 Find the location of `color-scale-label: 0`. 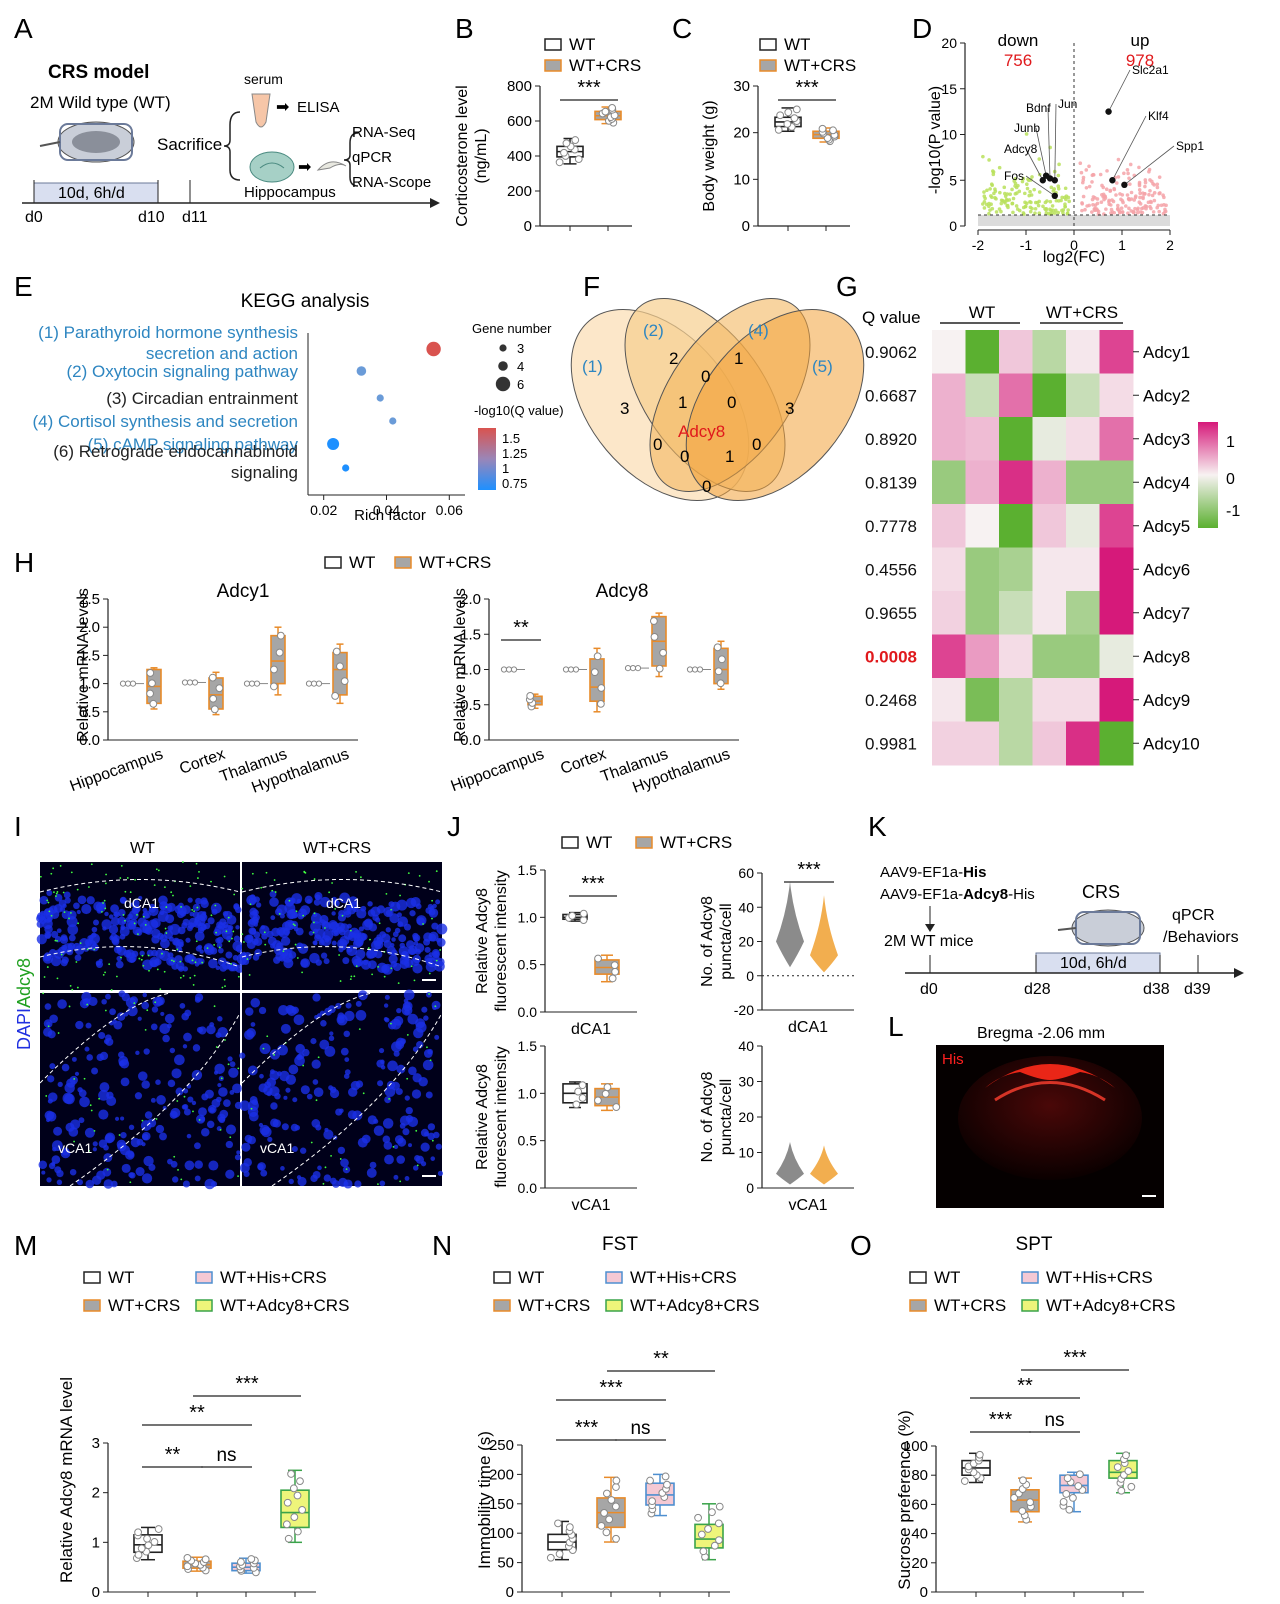

color-scale-label: 0 is located at coordinates (1230, 479).